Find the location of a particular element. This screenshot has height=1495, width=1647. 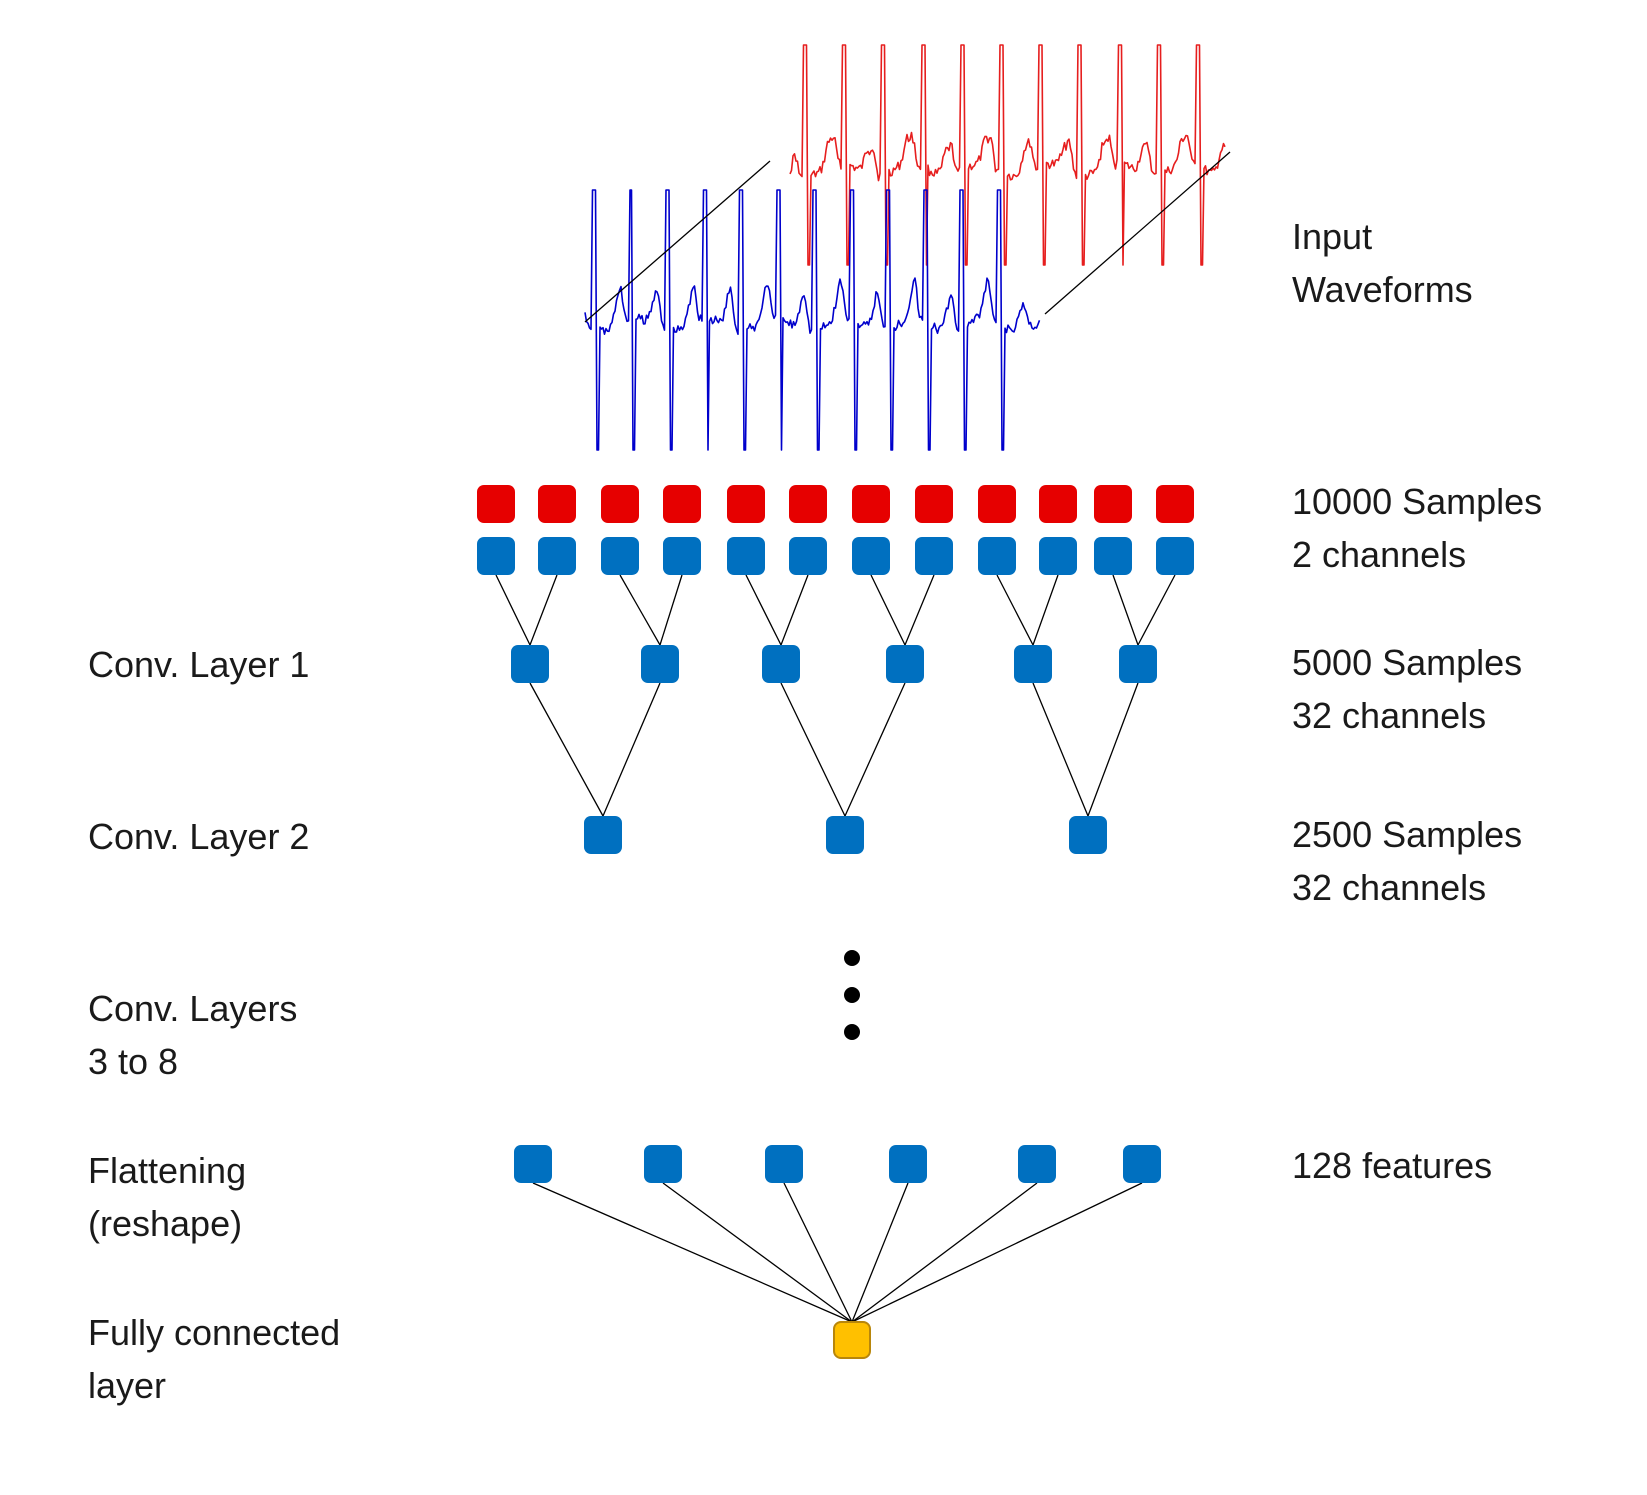

fully-connected-node is located at coordinates (852, 1340).